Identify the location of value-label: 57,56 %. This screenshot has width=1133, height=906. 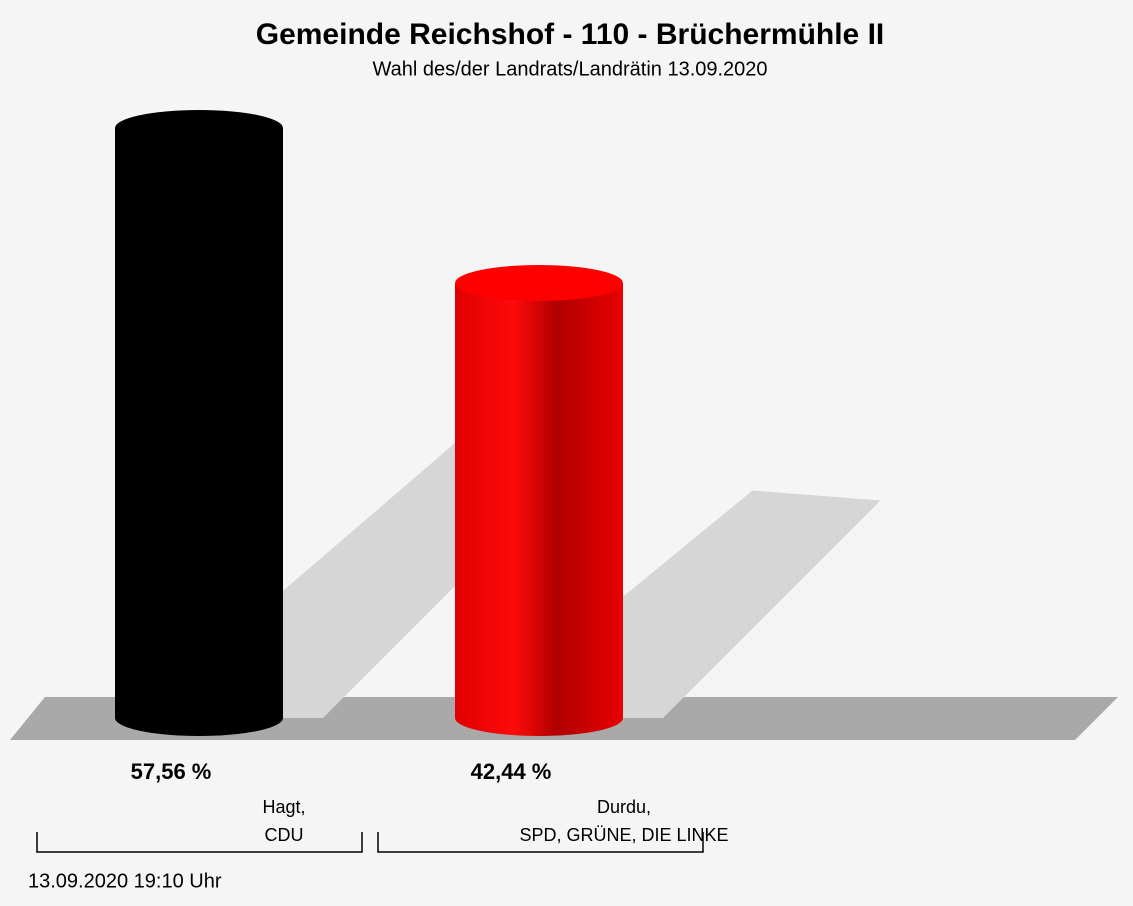
(171, 771).